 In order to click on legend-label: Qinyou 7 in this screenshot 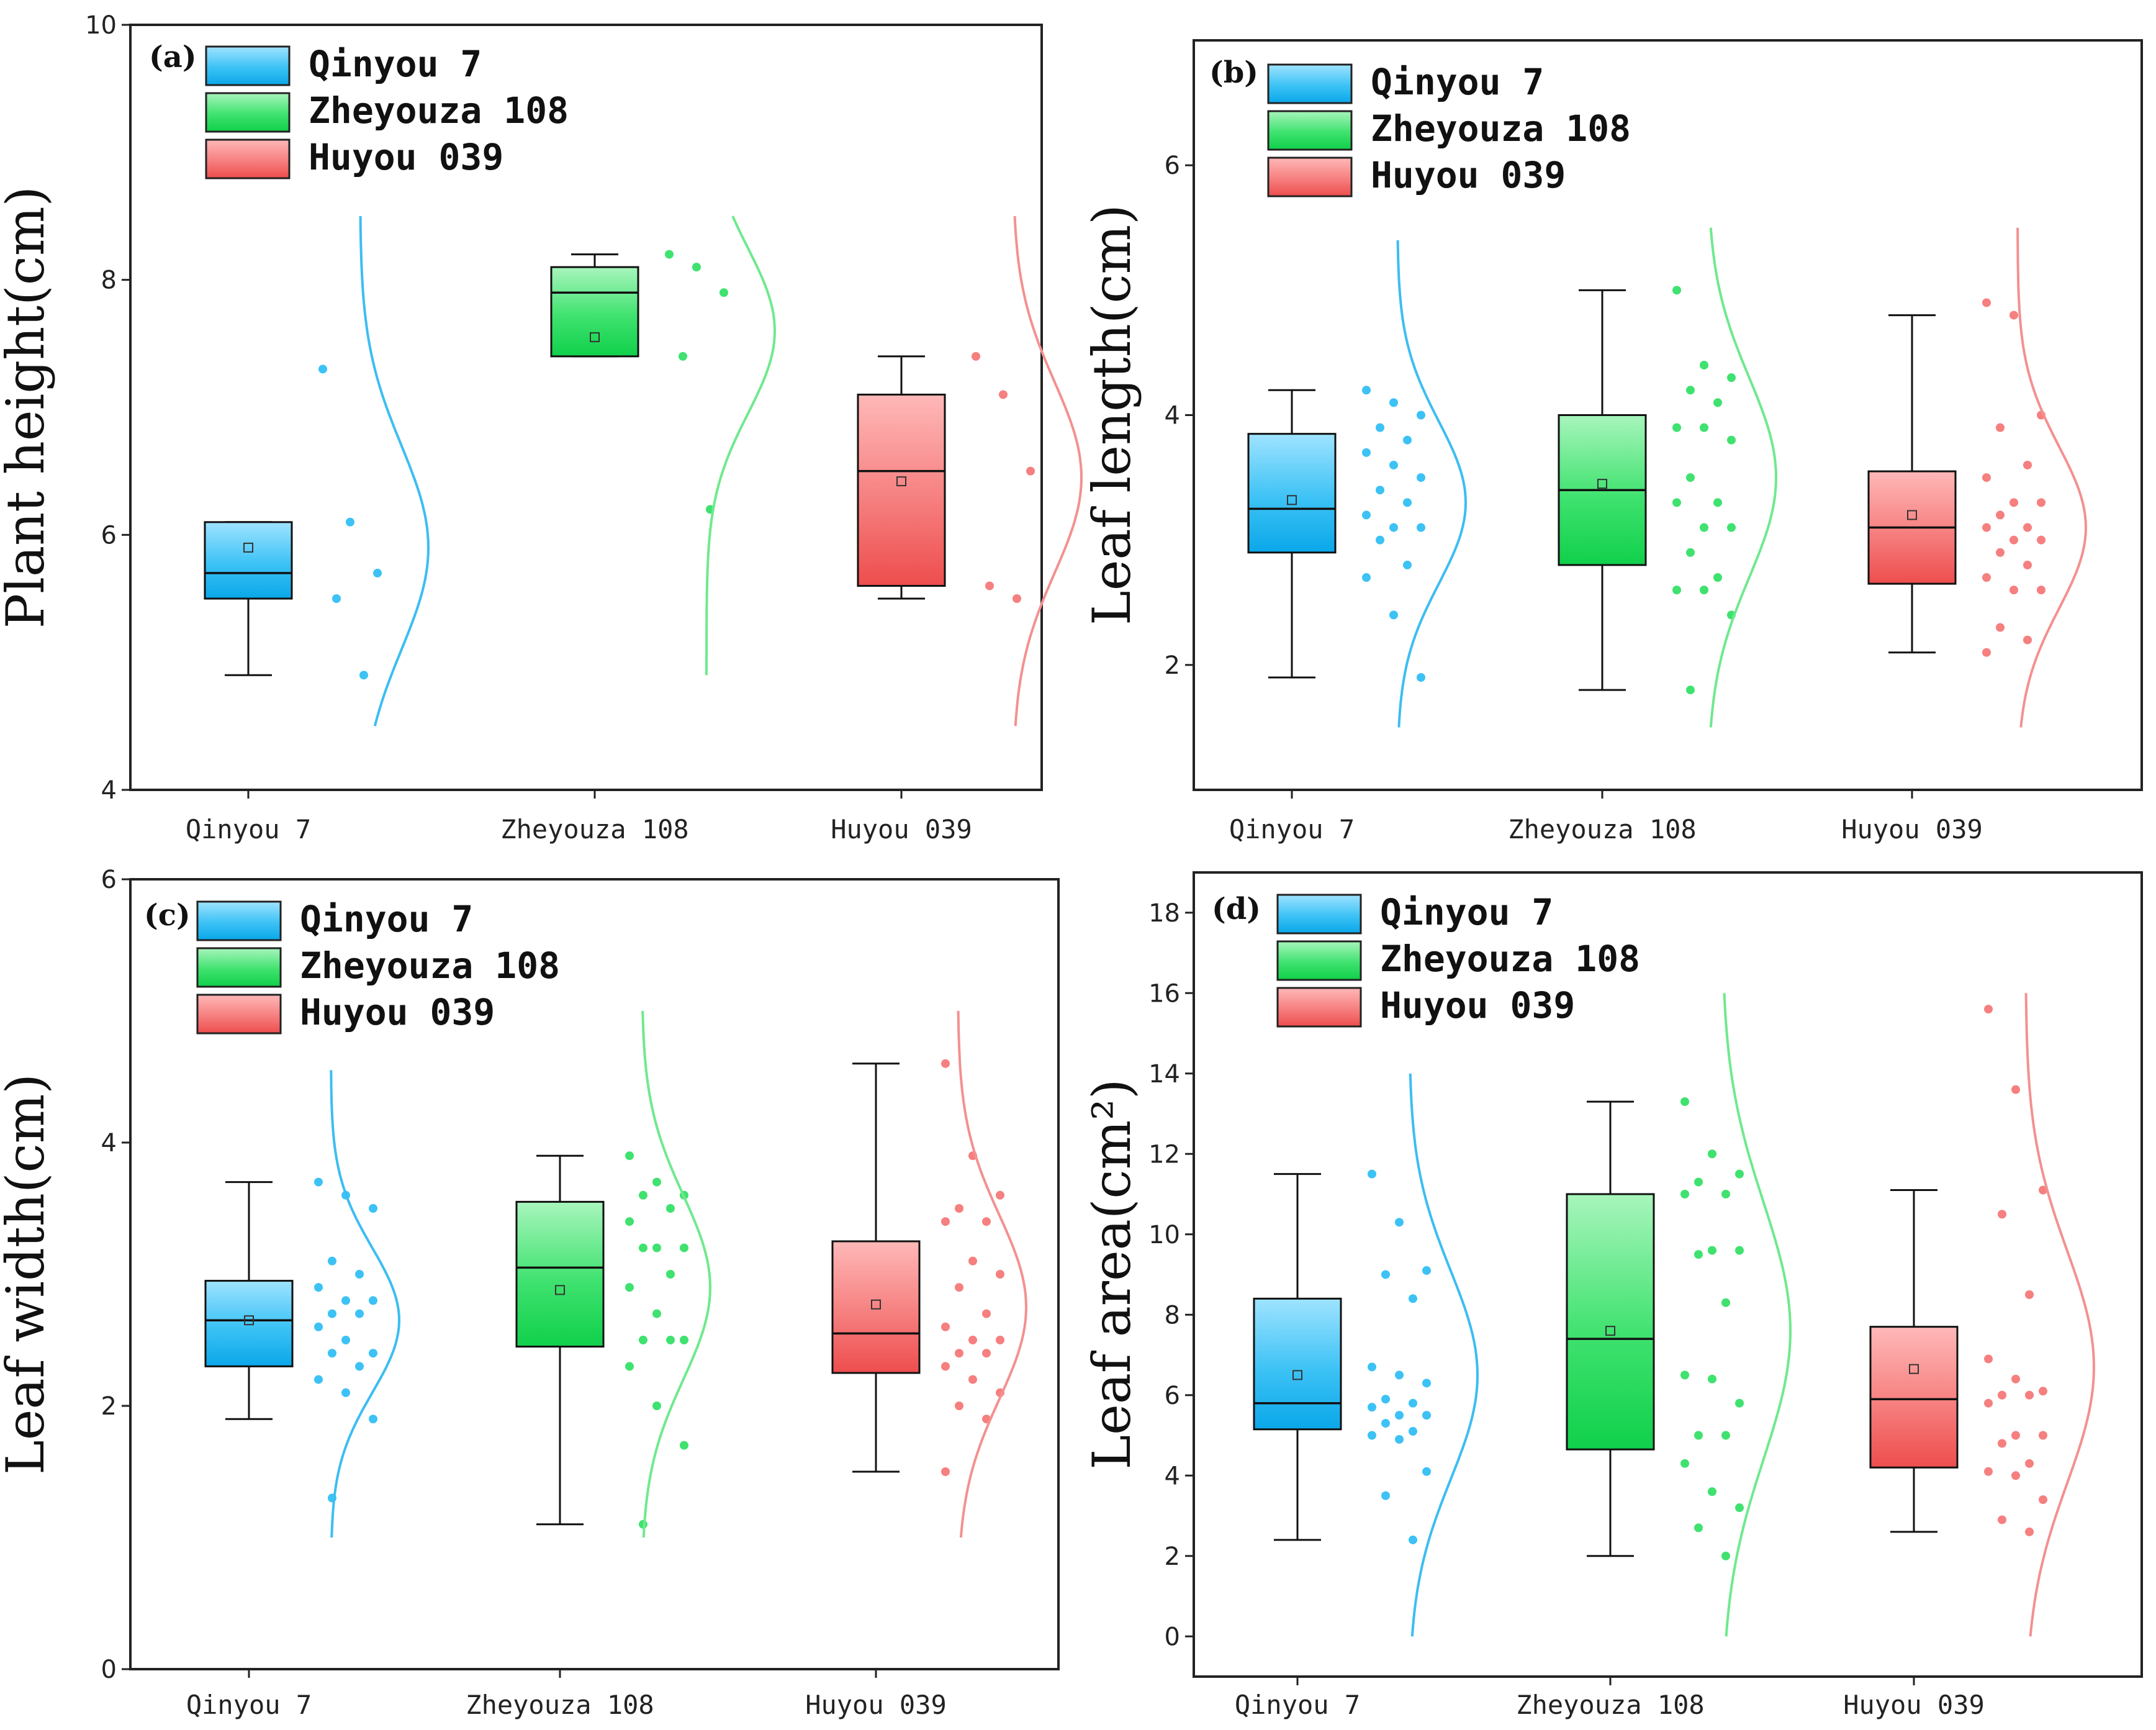, I will do `click(395, 64)`.